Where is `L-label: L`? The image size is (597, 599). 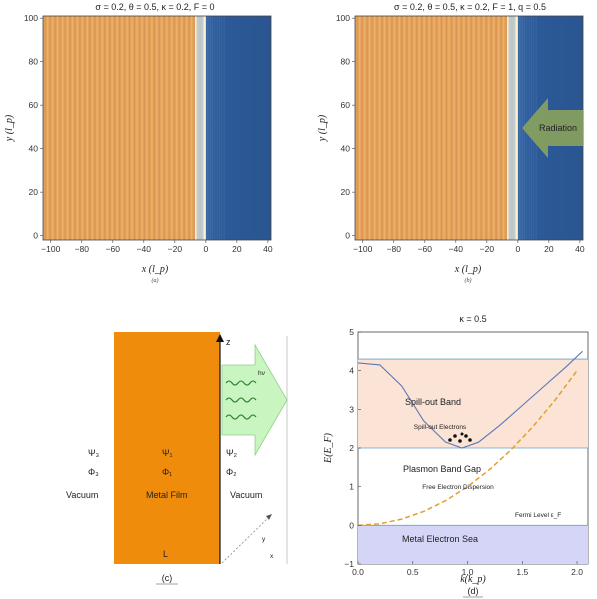 L-label: L is located at coordinates (165, 554).